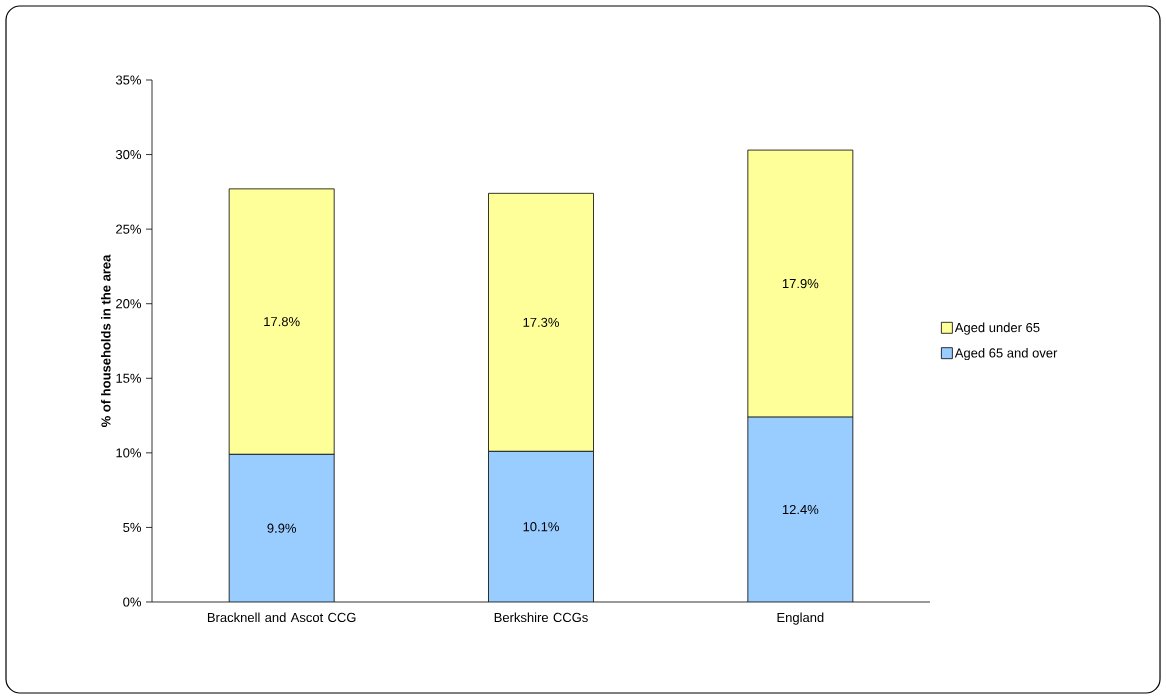 The image size is (1166, 699). I want to click on y-tick-label: 35%, so click(128, 80).